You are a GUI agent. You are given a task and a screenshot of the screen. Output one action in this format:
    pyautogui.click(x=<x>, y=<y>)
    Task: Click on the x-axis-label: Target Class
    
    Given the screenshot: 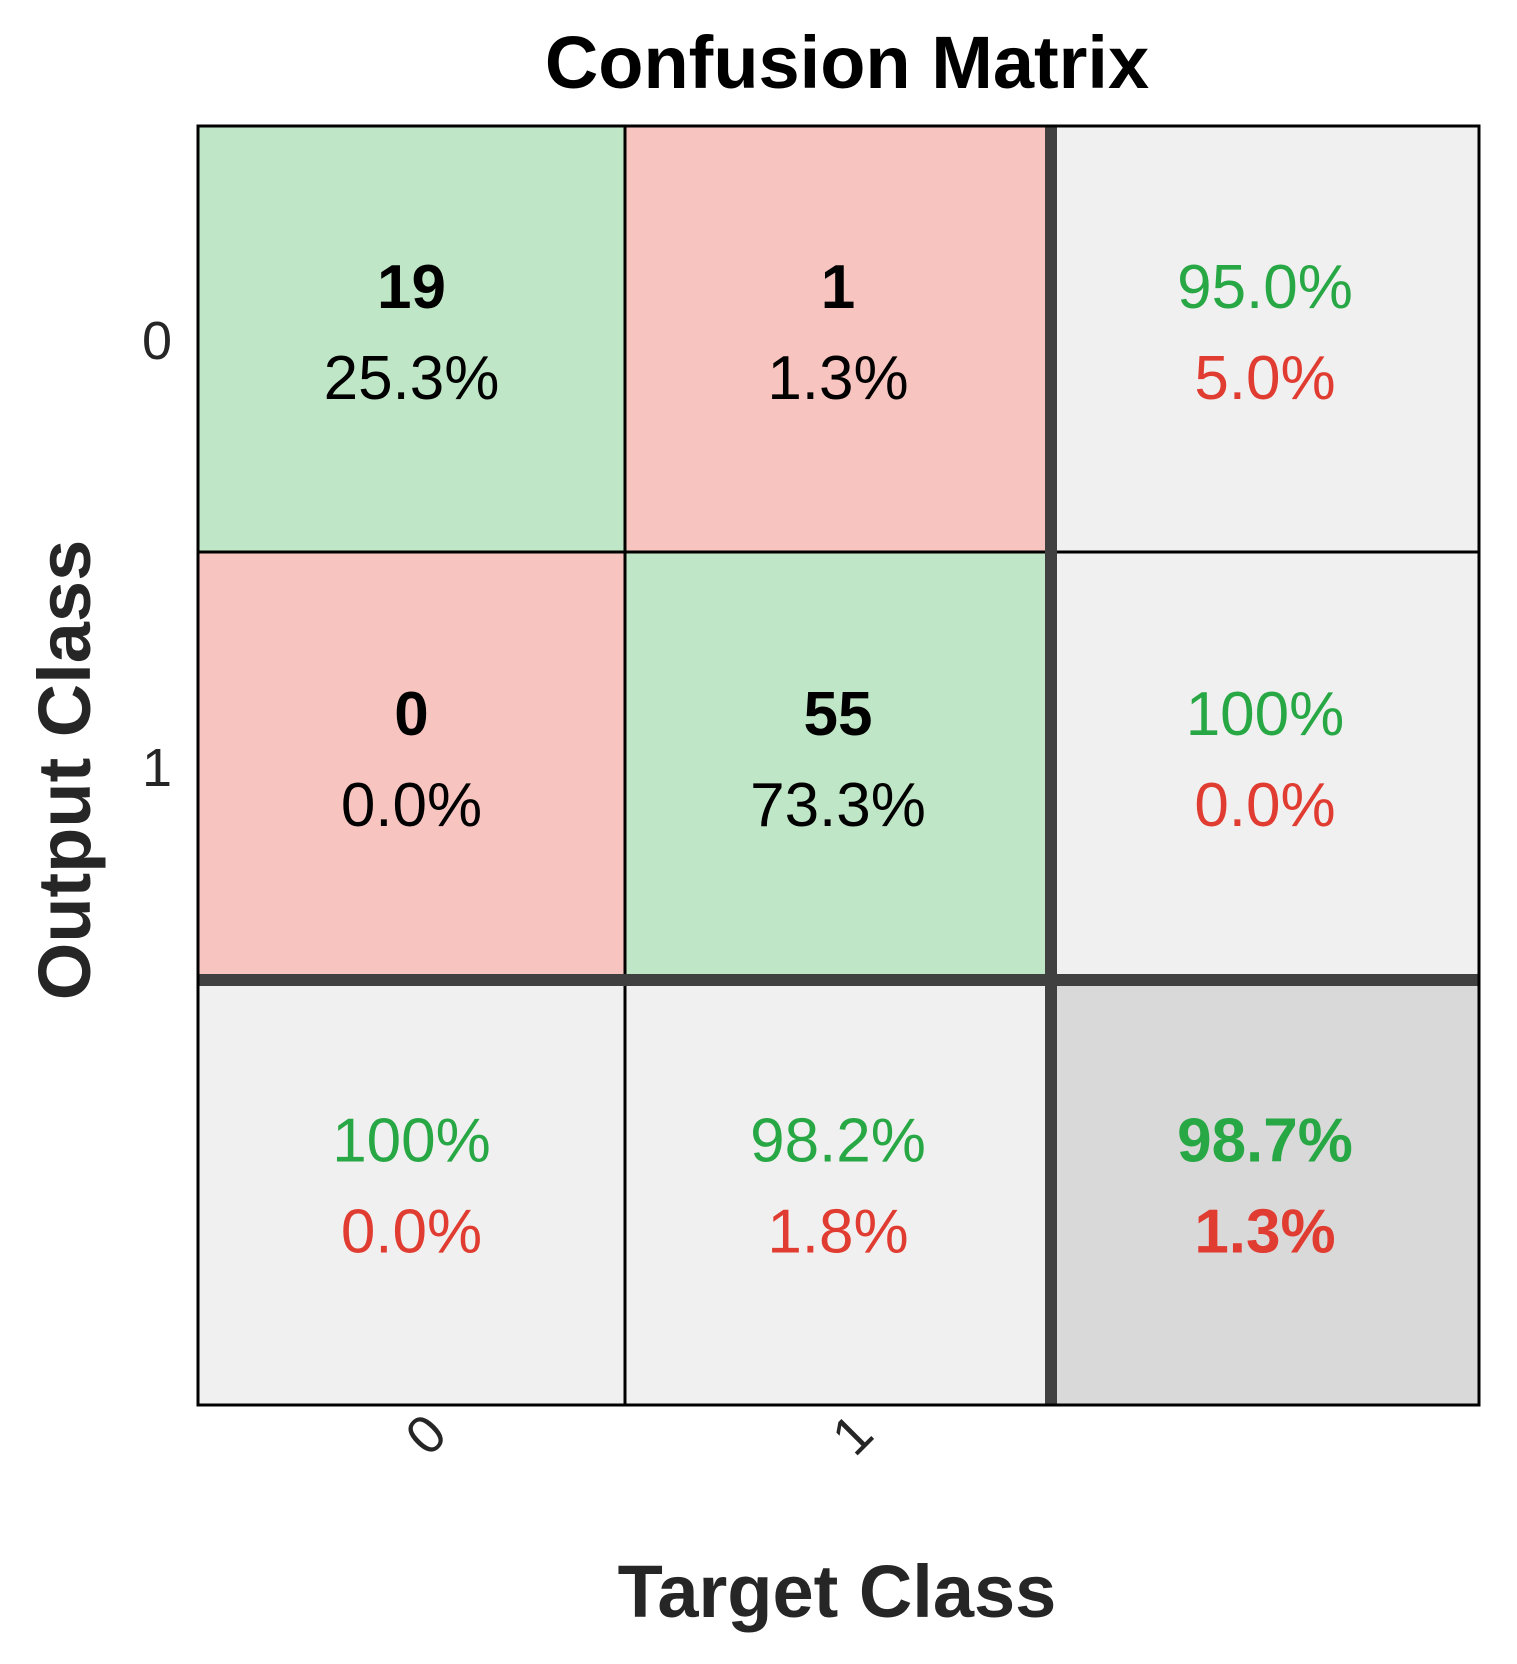 What is the action you would take?
    pyautogui.click(x=837, y=1591)
    